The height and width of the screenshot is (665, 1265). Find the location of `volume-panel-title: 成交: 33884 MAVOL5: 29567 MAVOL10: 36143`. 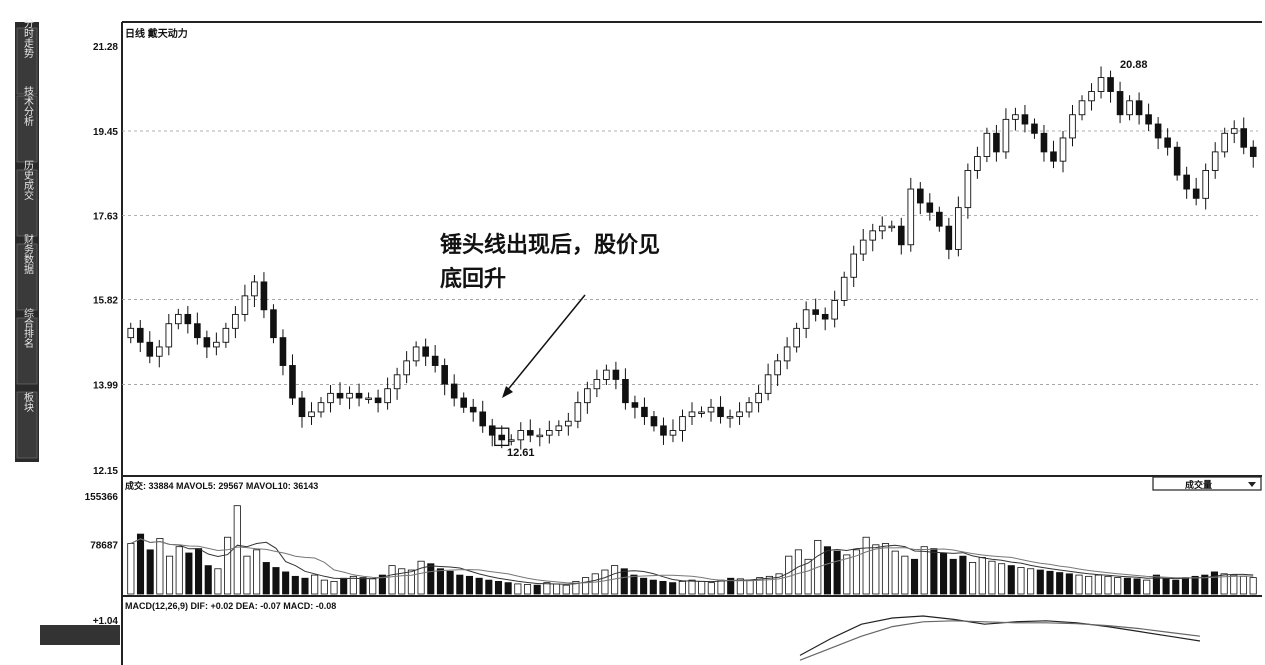

volume-panel-title: 成交: 33884 MAVOL5: 29567 MAVOL10: 36143 is located at coordinates (221, 485).